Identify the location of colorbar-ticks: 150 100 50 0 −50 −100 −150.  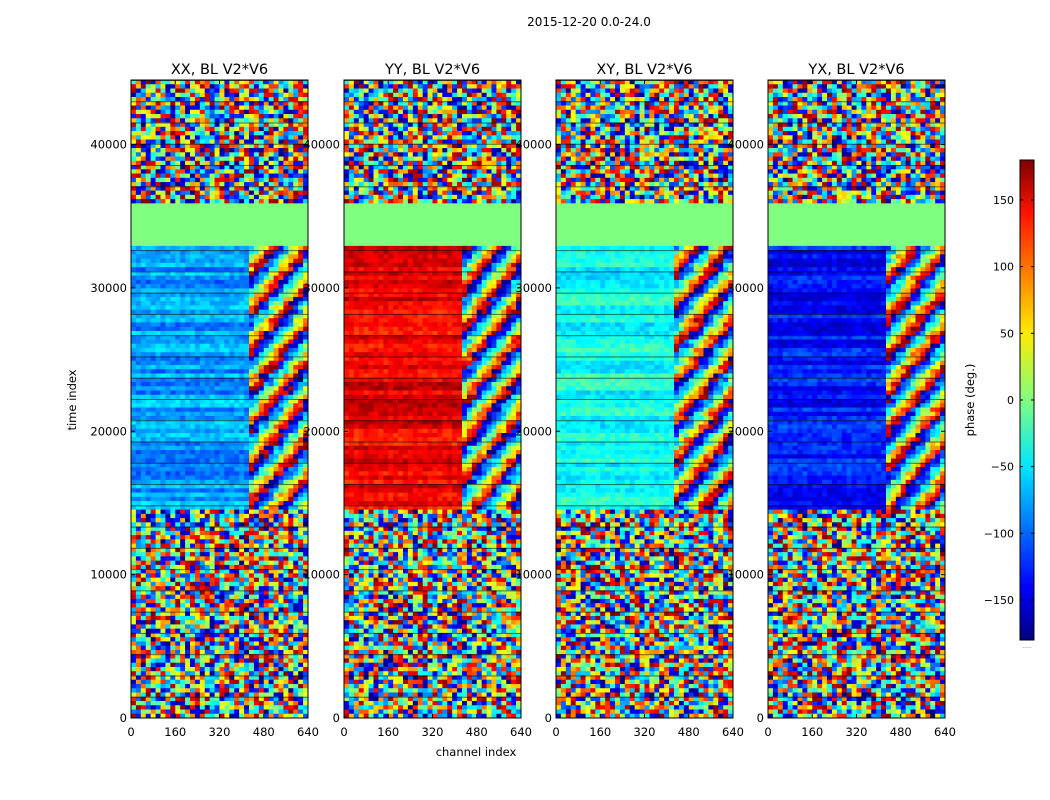
(1009, 400).